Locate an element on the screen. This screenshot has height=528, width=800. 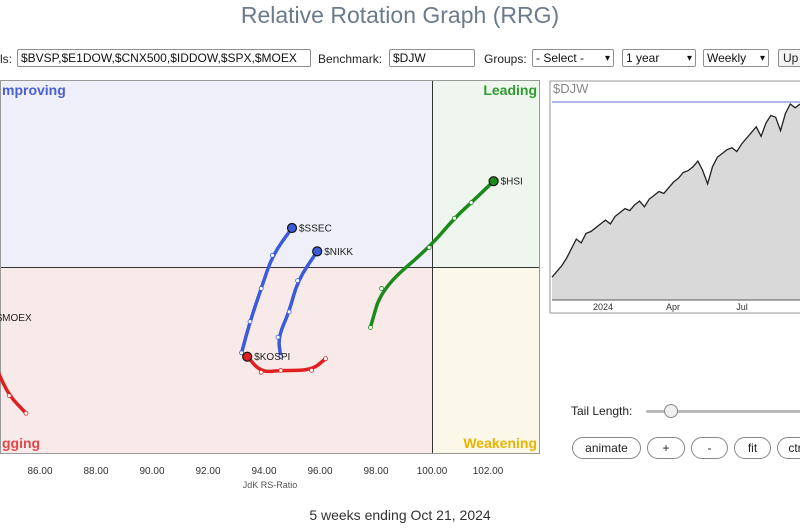
update-button: Up is located at coordinates (789, 58).